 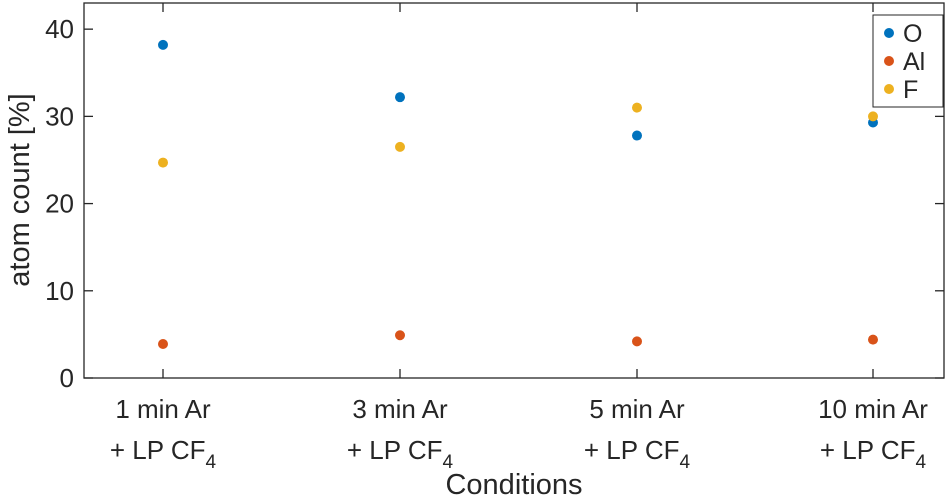 What do you see at coordinates (637, 409) in the screenshot?
I see `x-tick-label-line1: 5 min Ar` at bounding box center [637, 409].